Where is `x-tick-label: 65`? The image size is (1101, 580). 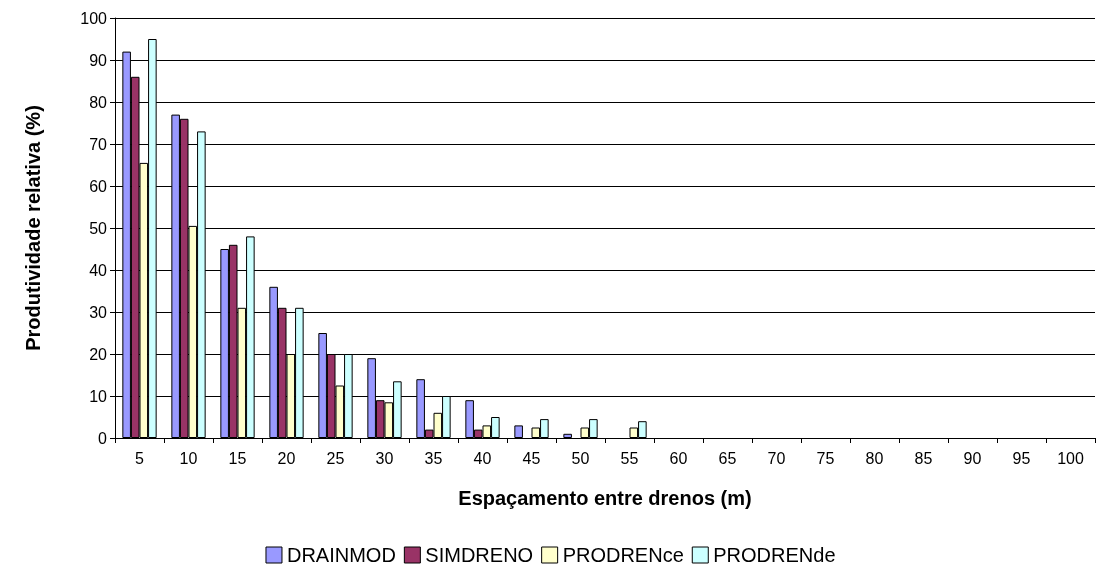 x-tick-label: 65 is located at coordinates (727, 458).